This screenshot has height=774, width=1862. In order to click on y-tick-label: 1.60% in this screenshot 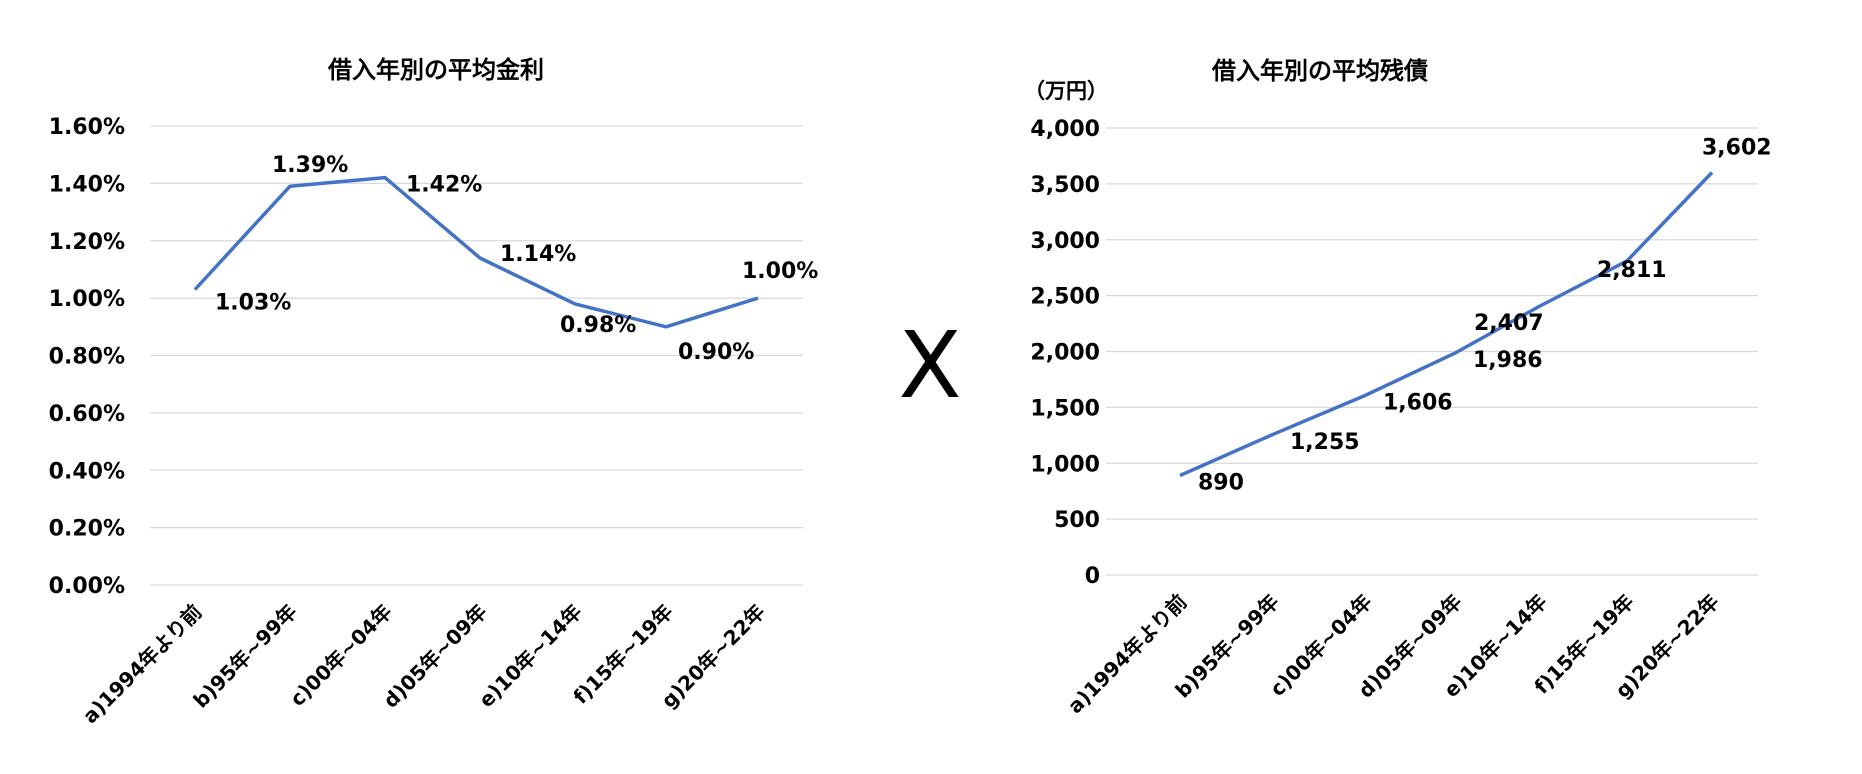, I will do `click(87, 127)`.